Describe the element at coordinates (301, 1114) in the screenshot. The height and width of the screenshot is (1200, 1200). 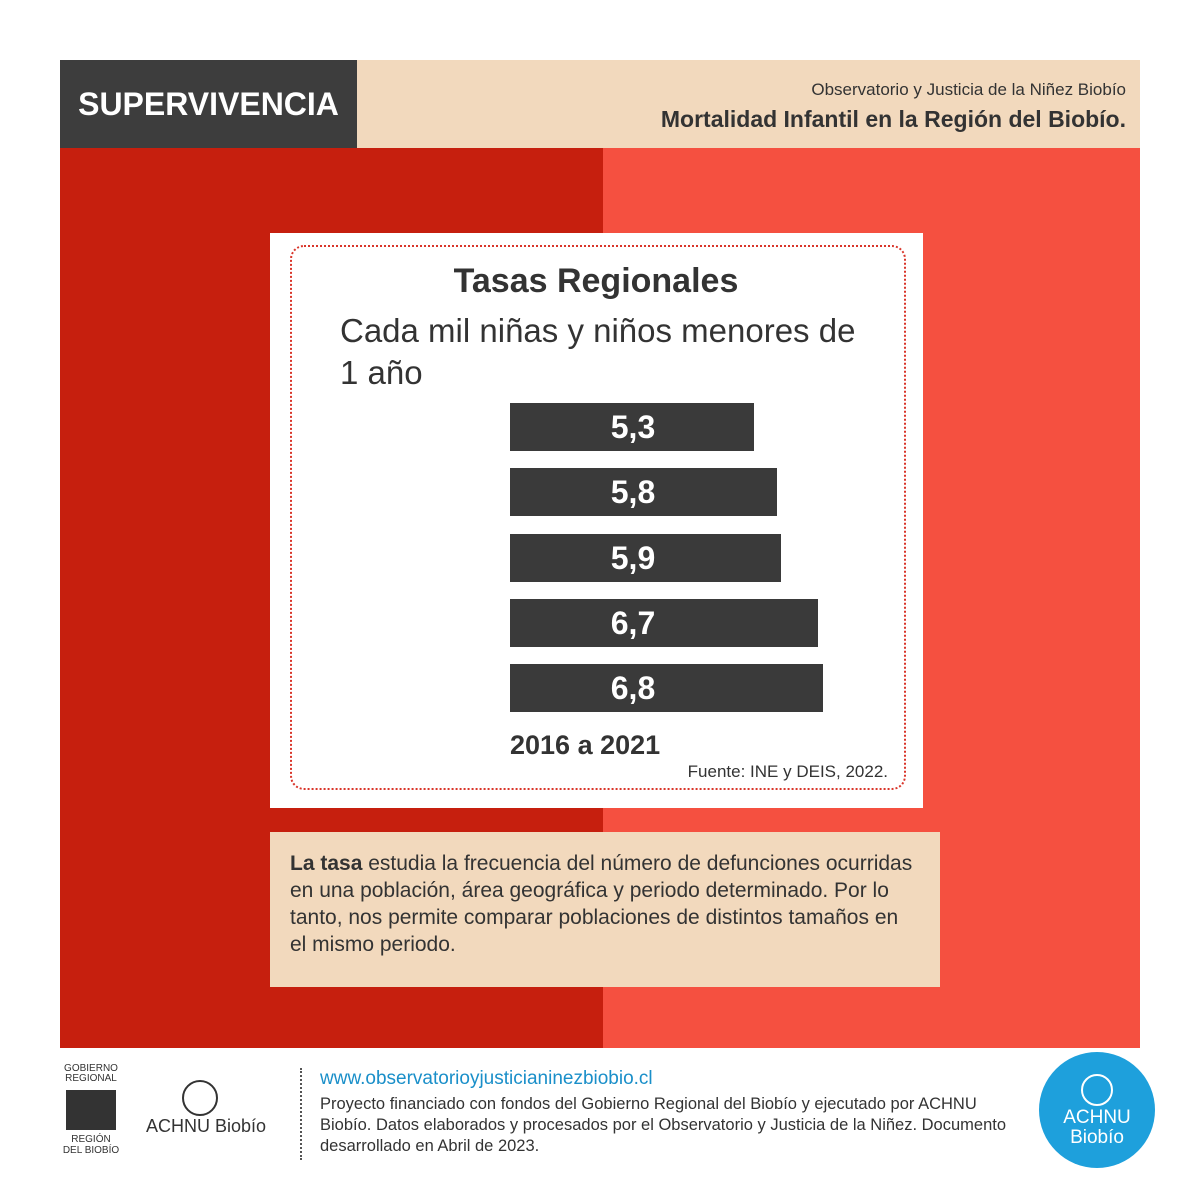
I see `separator` at that location.